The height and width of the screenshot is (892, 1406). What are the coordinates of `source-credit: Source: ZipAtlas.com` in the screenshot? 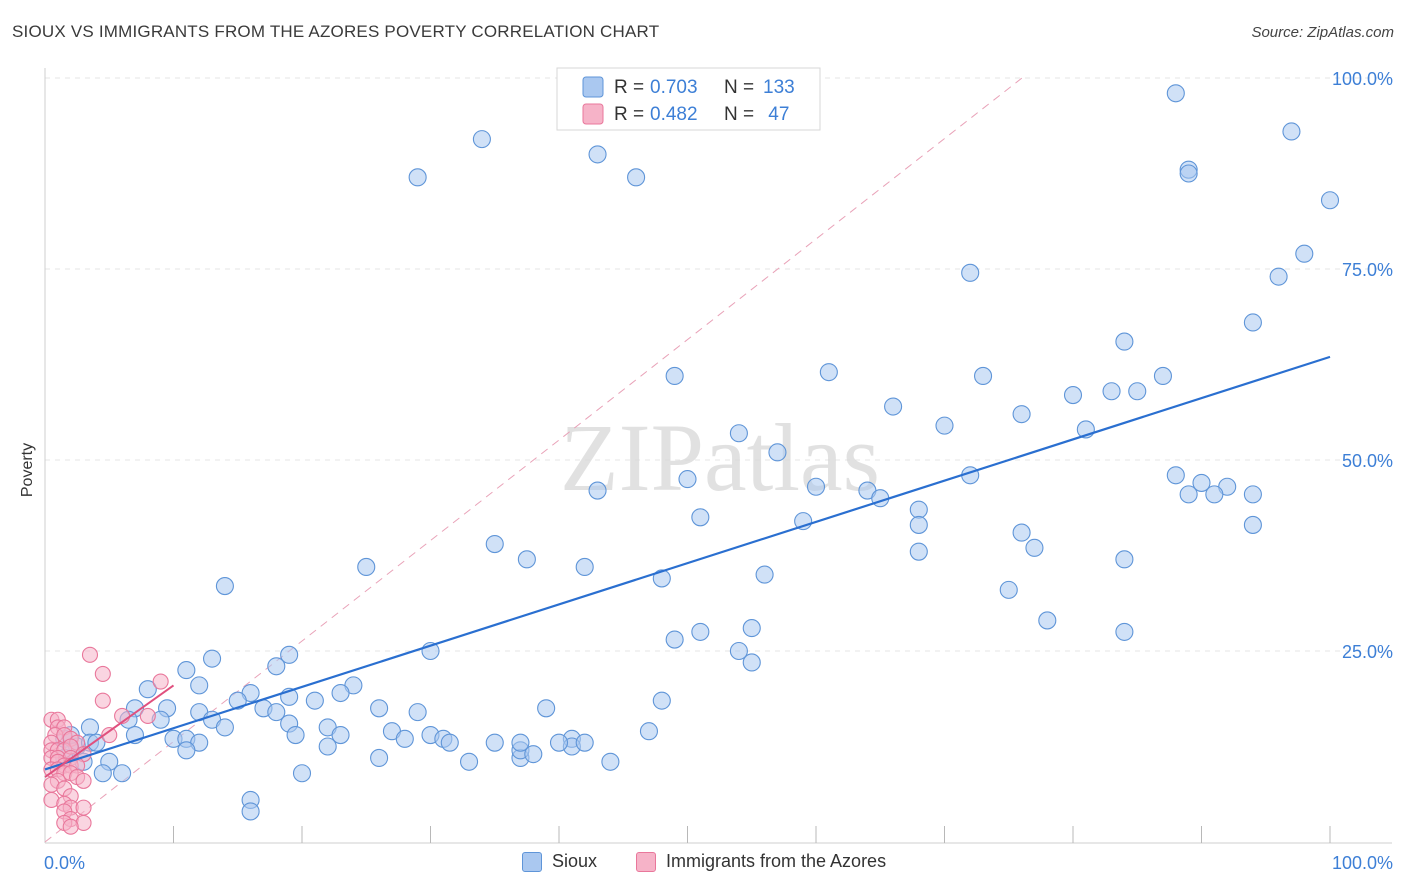 It's located at (1322, 32).